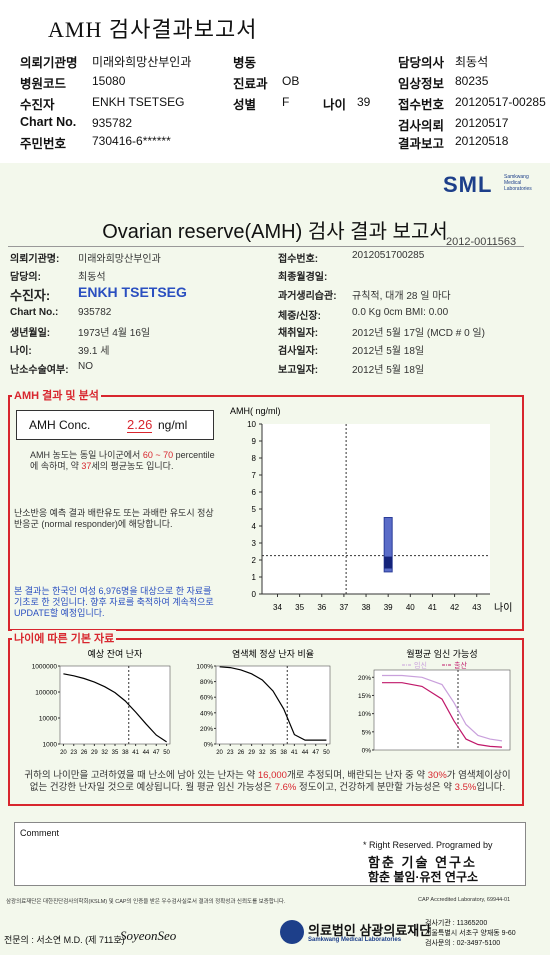  I want to click on y-tick-label: 10, so click(251, 424).